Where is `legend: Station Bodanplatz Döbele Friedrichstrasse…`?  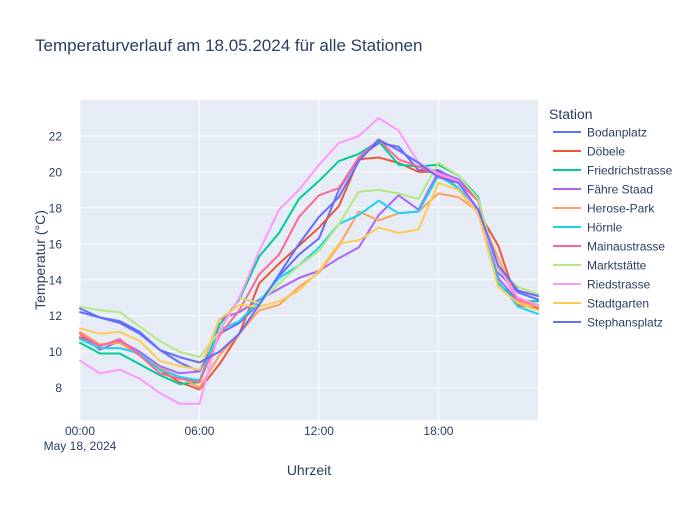 legend: Station Bodanplatz Döbele Friedrichstrasse… is located at coordinates (611, 218).